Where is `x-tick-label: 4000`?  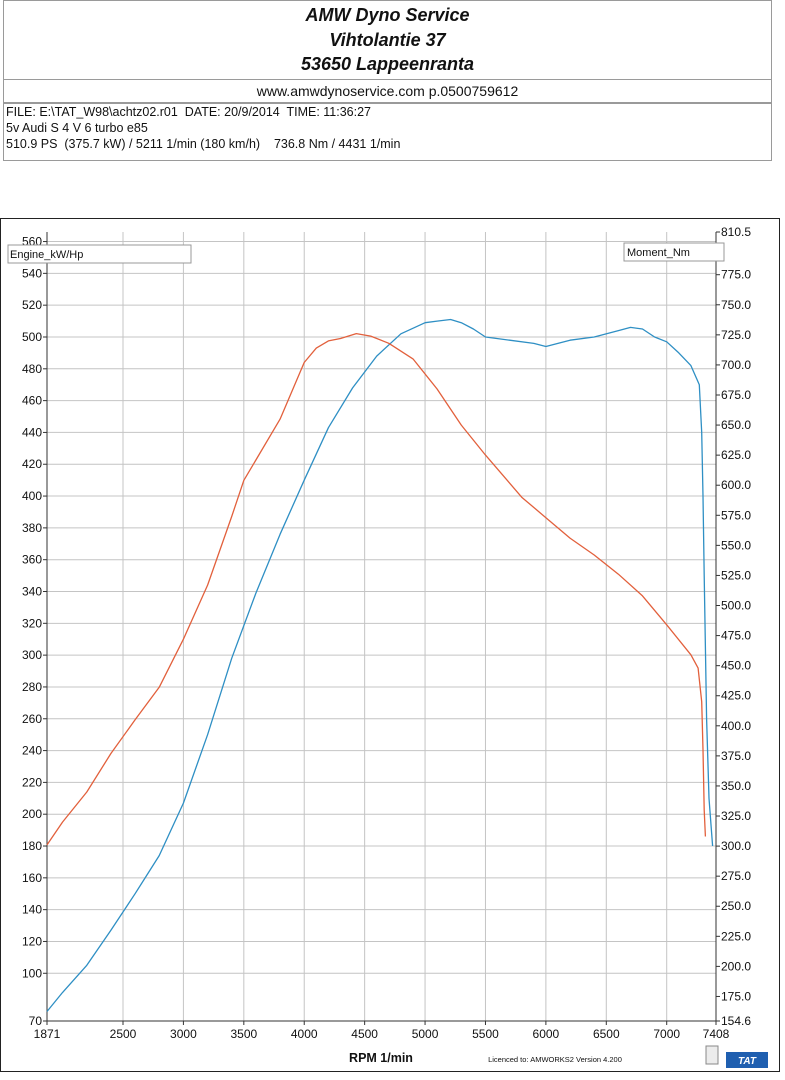
x-tick-label: 4000 is located at coordinates (304, 1034).